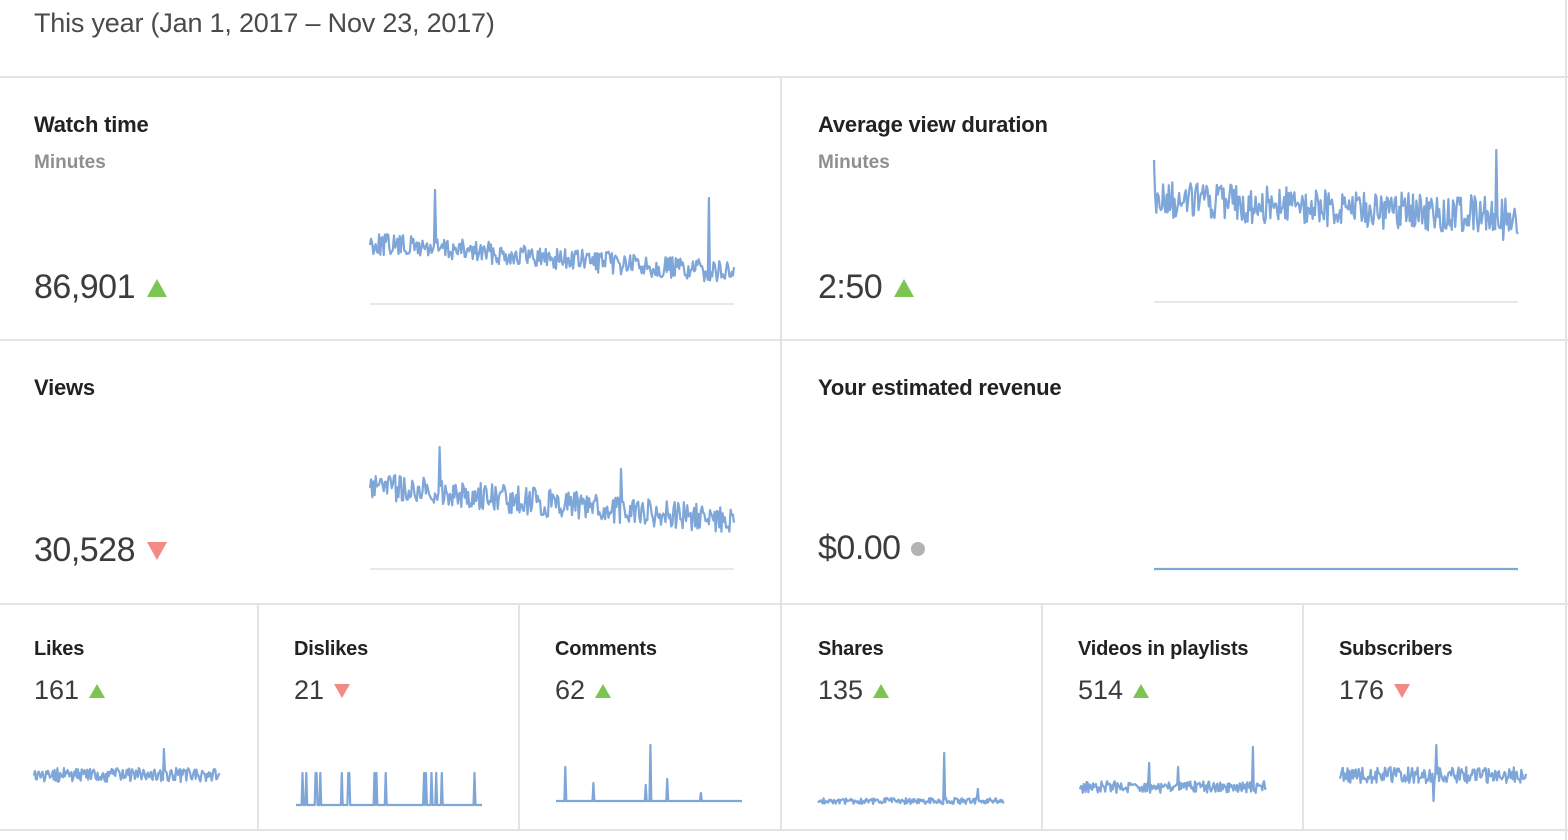  What do you see at coordinates (85, 550) in the screenshot?
I see `metric-value: 30,528` at bounding box center [85, 550].